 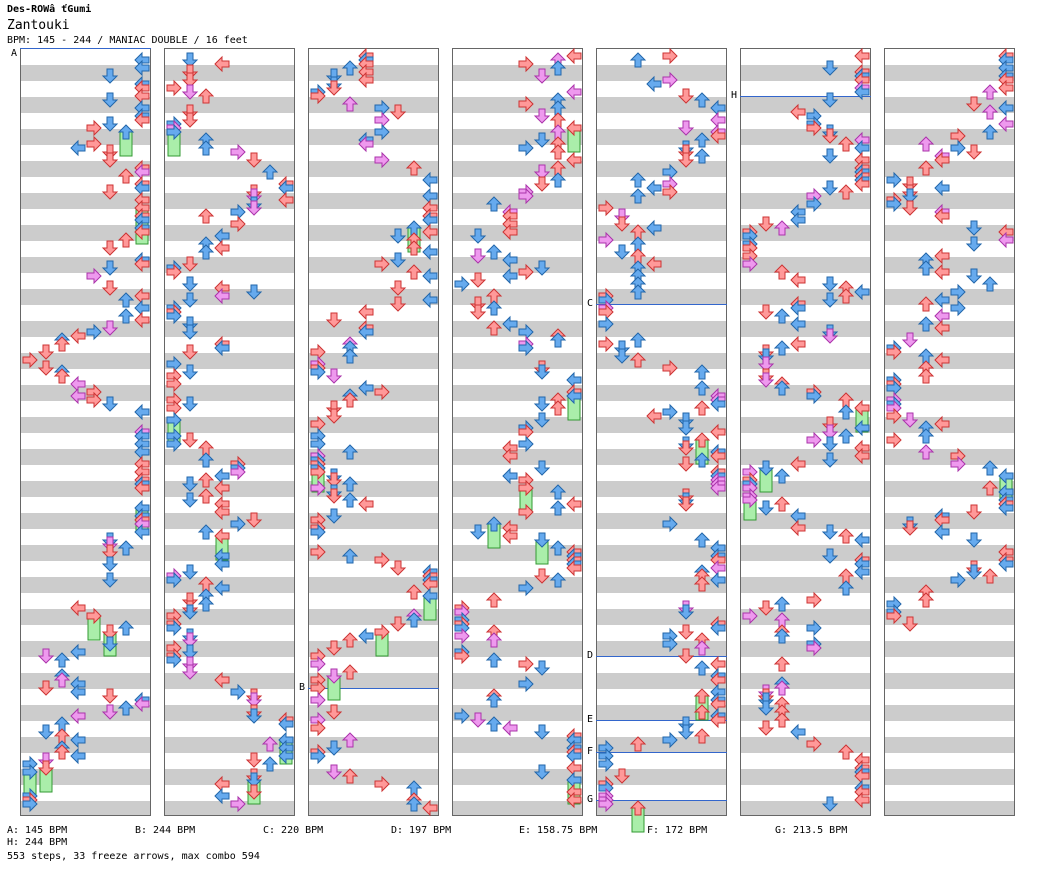 I want to click on song-title: Zantouki, so click(x=38, y=25).